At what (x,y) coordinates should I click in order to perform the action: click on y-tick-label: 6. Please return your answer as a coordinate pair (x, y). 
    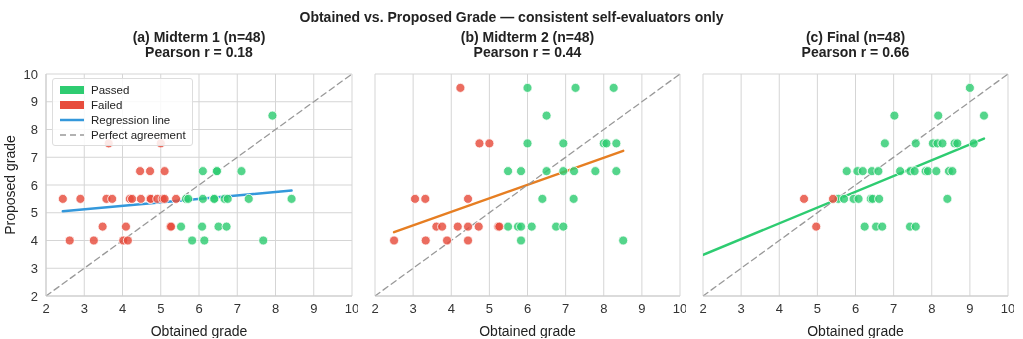
    Looking at the image, I should click on (34, 185).